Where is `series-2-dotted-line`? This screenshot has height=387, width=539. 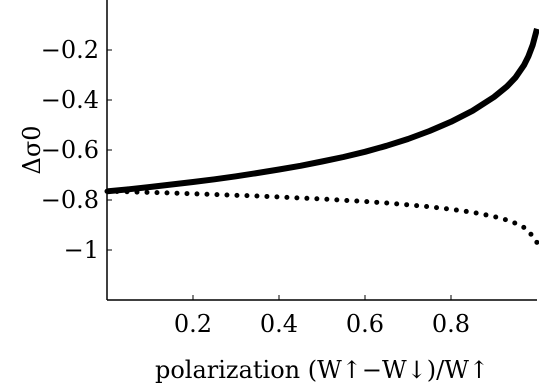 series-2-dotted-line is located at coordinates (321, 216).